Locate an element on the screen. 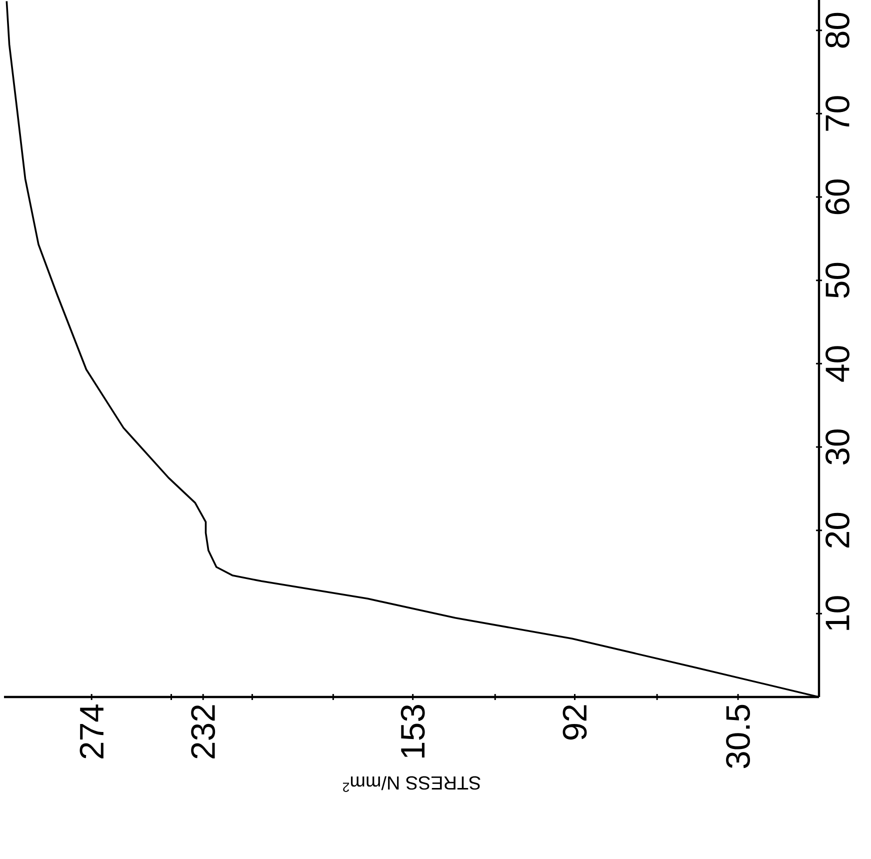 This screenshot has width=871, height=859. y-tick-label: 20 is located at coordinates (838, 530).